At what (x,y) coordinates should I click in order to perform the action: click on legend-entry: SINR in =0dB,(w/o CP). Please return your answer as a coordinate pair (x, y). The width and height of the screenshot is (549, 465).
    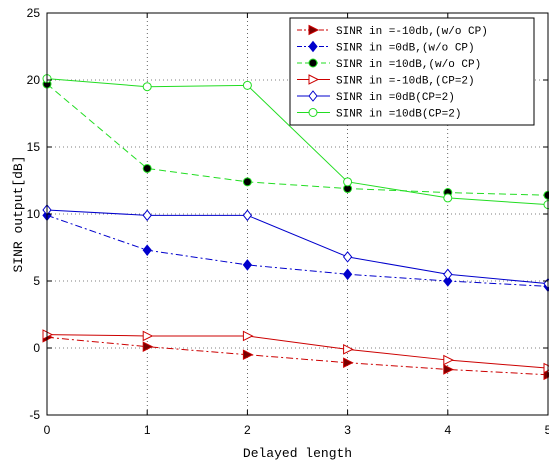
    Looking at the image, I should click on (386, 47).